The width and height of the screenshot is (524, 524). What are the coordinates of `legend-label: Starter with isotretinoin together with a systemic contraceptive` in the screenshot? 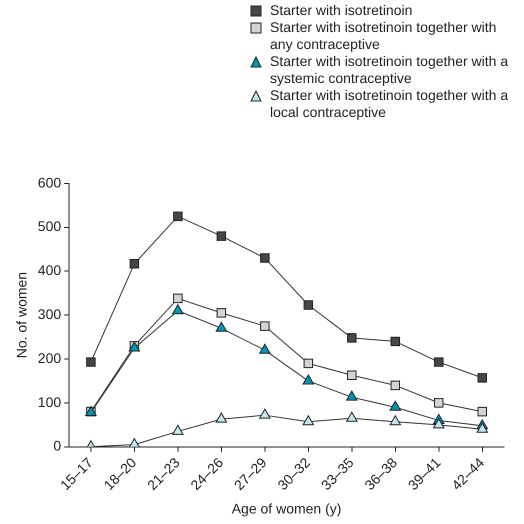 It's located at (390, 70).